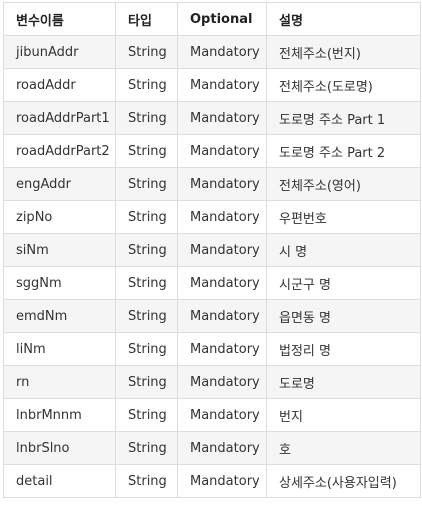  Describe the element at coordinates (343, 118) in the screenshot. I see `description-cell: 도로명 주소 Part 1` at that location.